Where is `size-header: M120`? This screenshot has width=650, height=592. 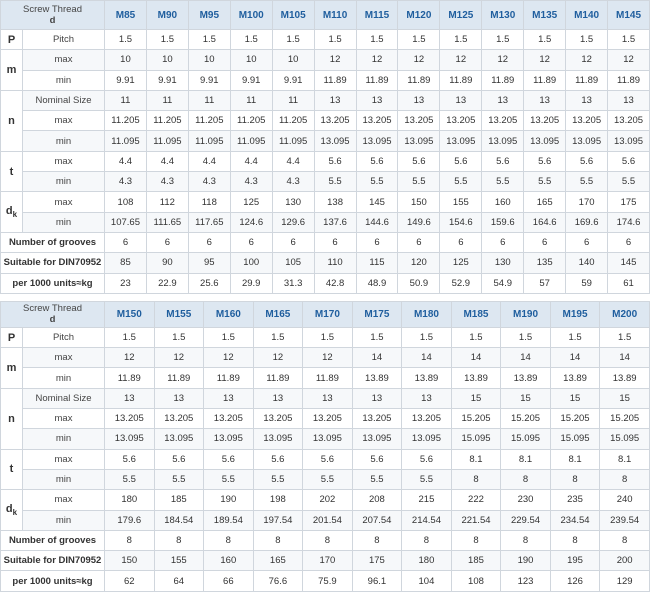 size-header: M120 is located at coordinates (419, 15).